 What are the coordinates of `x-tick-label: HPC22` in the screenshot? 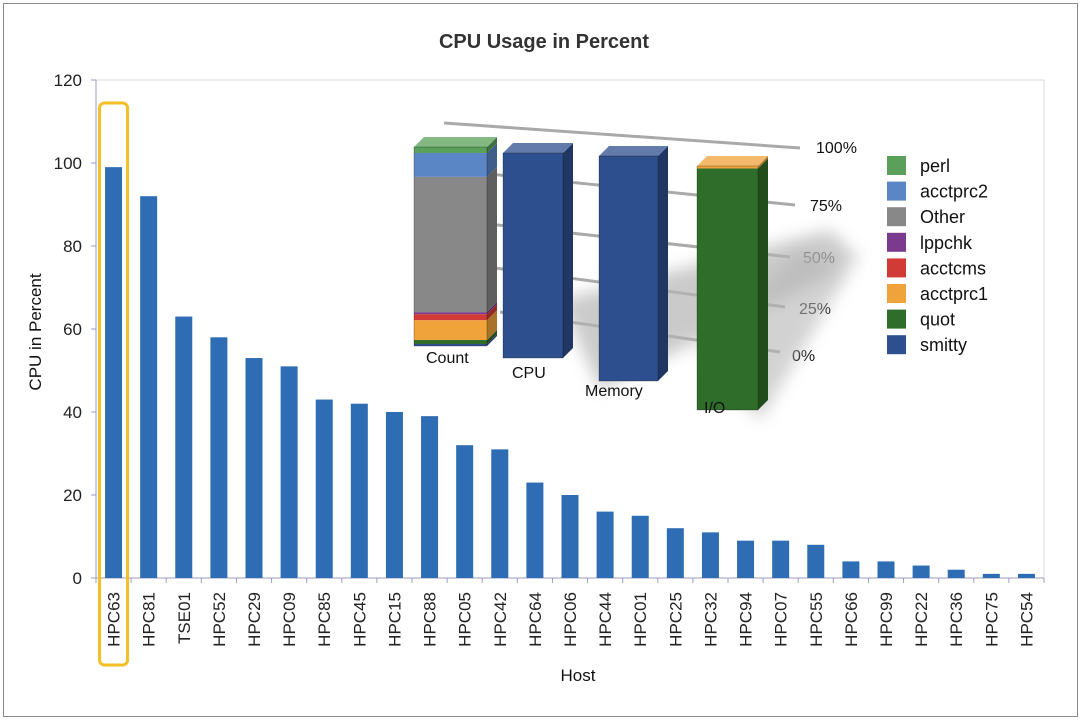 It's located at (921, 619).